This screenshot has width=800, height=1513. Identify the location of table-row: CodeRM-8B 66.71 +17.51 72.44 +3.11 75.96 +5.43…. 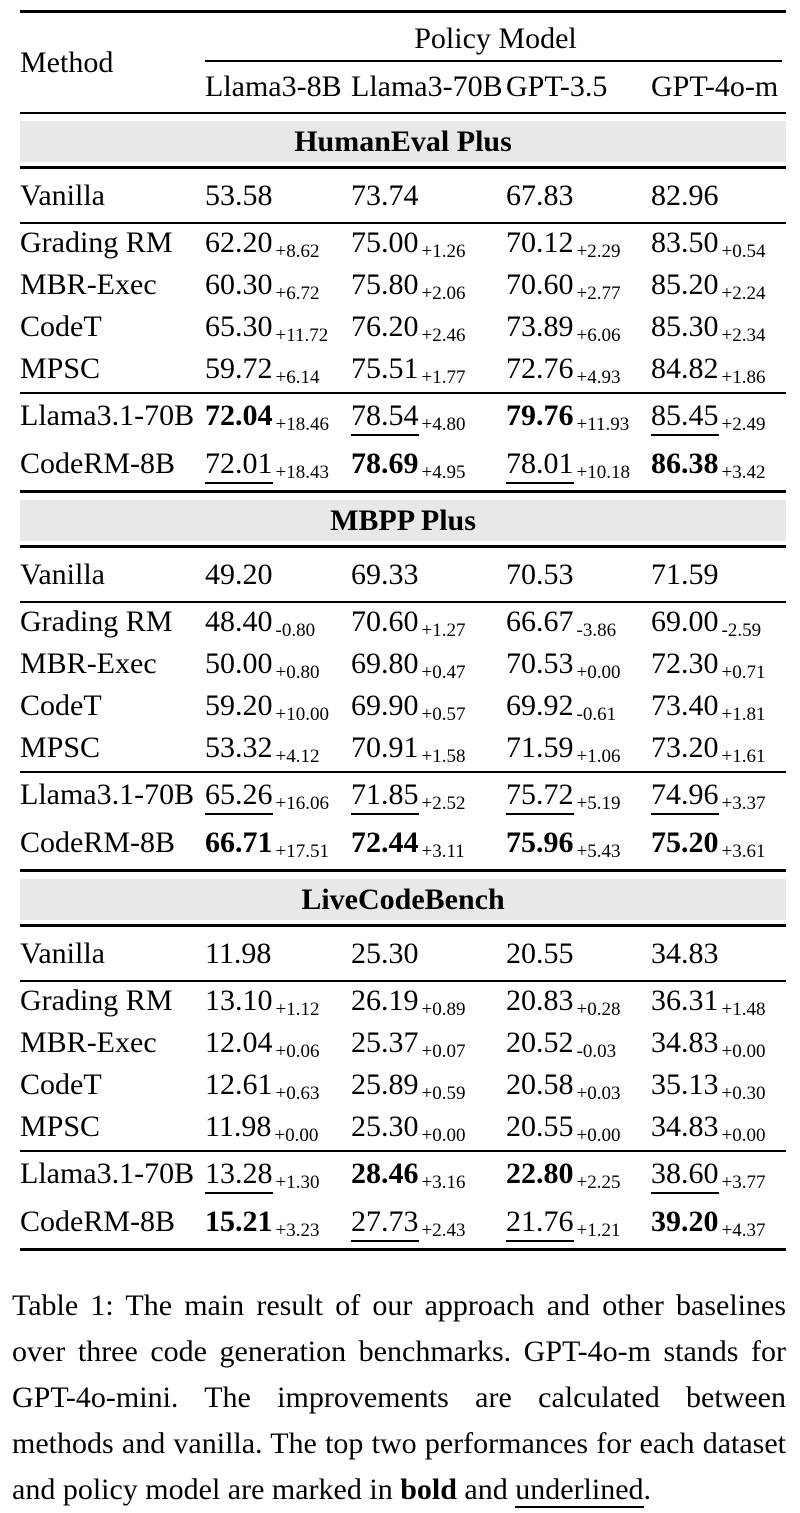
(403, 845).